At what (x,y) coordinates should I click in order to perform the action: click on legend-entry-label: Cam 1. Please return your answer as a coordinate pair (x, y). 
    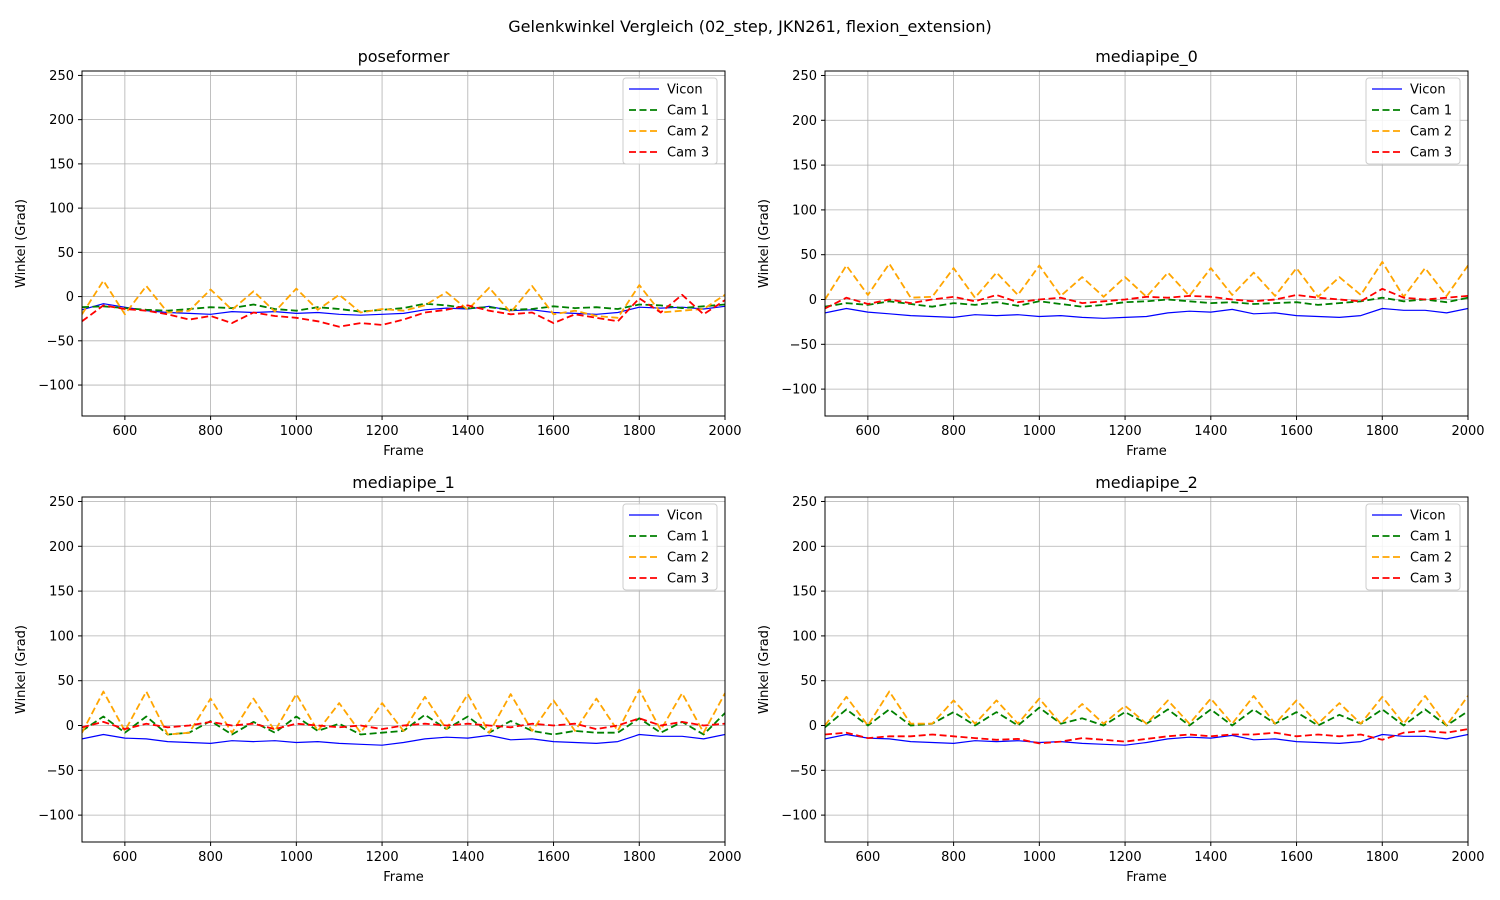
    Looking at the image, I should click on (1431, 111).